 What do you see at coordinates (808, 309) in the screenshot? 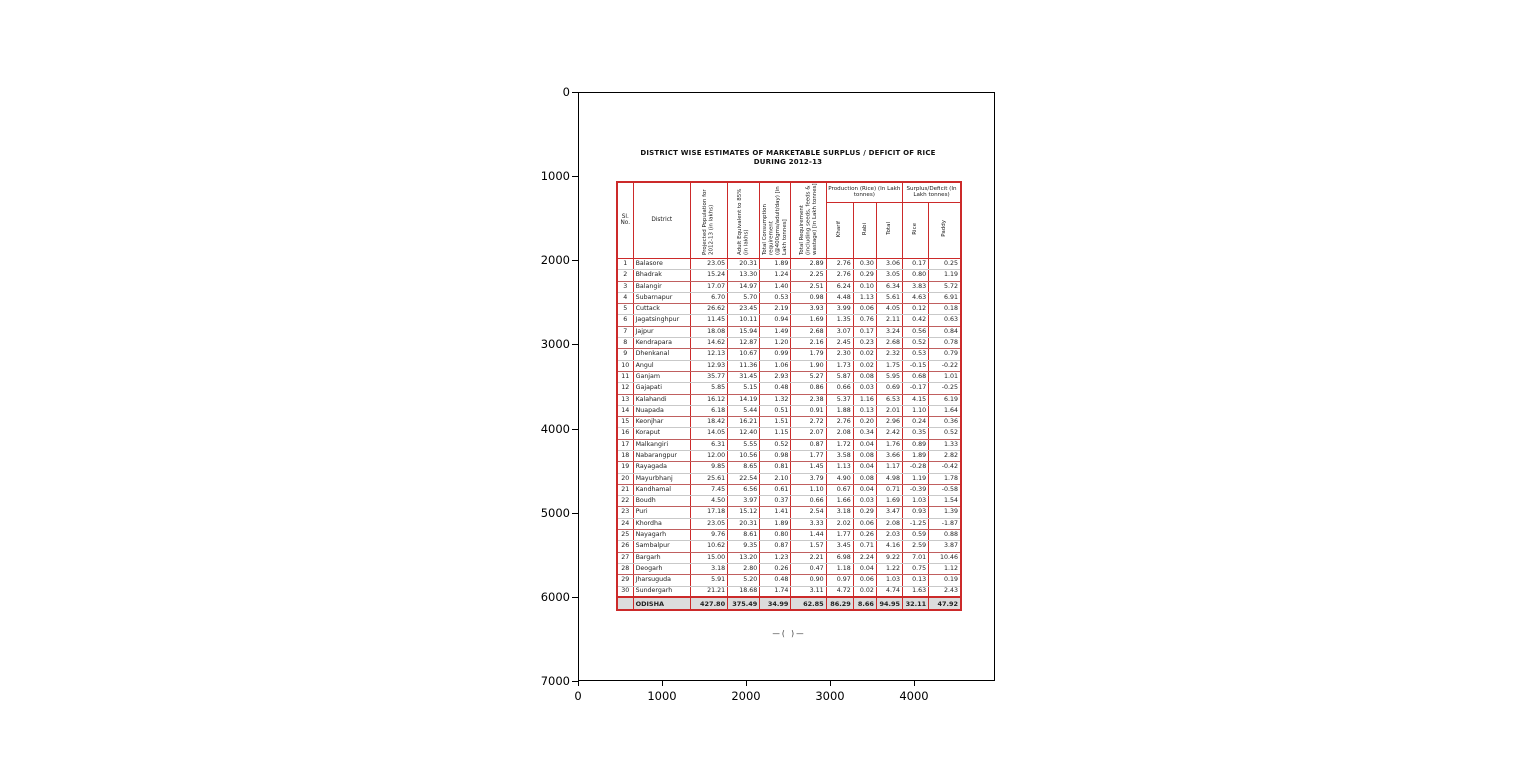
I see `cell-value: 3.93` at bounding box center [808, 309].